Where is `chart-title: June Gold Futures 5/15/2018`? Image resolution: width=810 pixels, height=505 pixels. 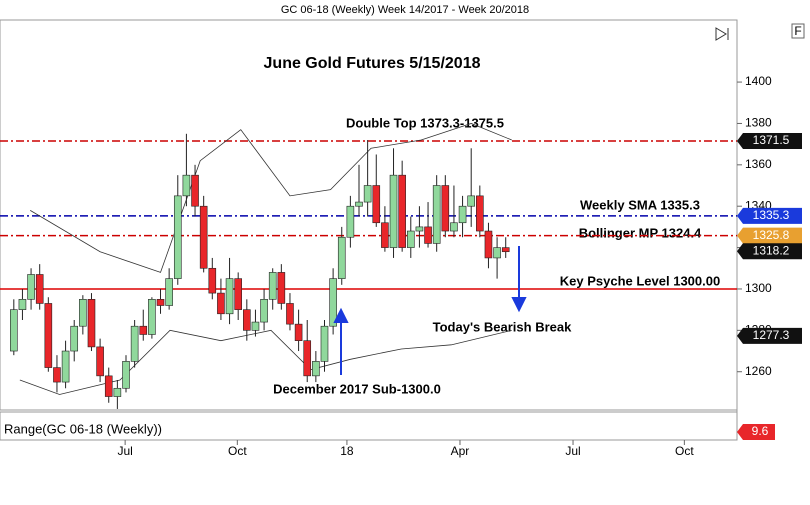
chart-title: June Gold Futures 5/15/2018 is located at coordinates (372, 63).